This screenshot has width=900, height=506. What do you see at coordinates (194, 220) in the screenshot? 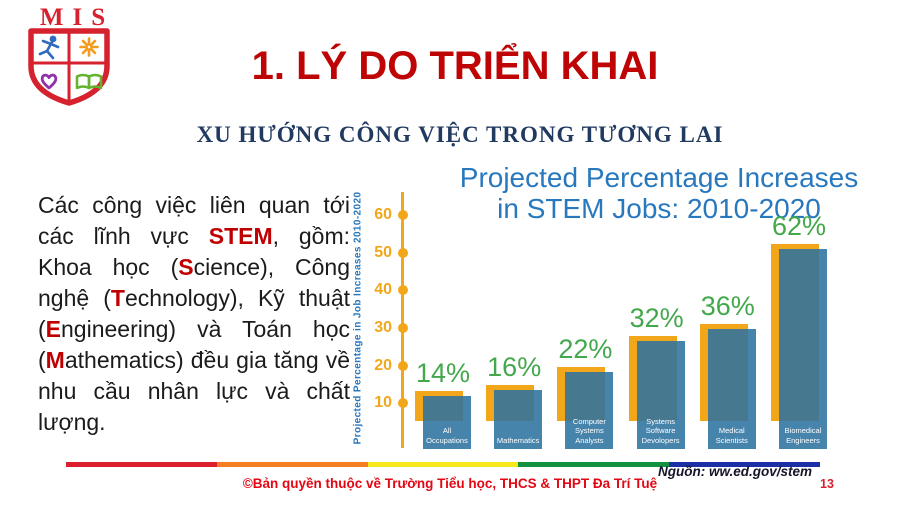
I see `plain-text: Các công việc liên quan tới các lĩnh vực` at bounding box center [194, 220].